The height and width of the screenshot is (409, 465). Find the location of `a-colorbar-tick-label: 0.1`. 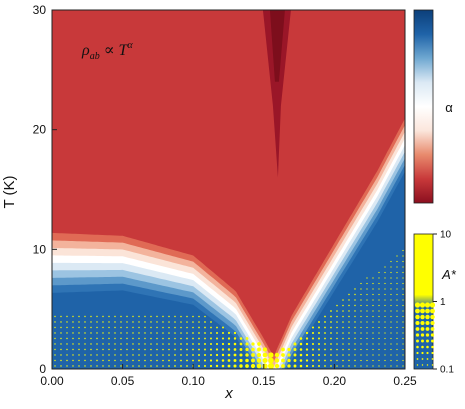

a-colorbar-tick-label: 0.1 is located at coordinates (447, 370).